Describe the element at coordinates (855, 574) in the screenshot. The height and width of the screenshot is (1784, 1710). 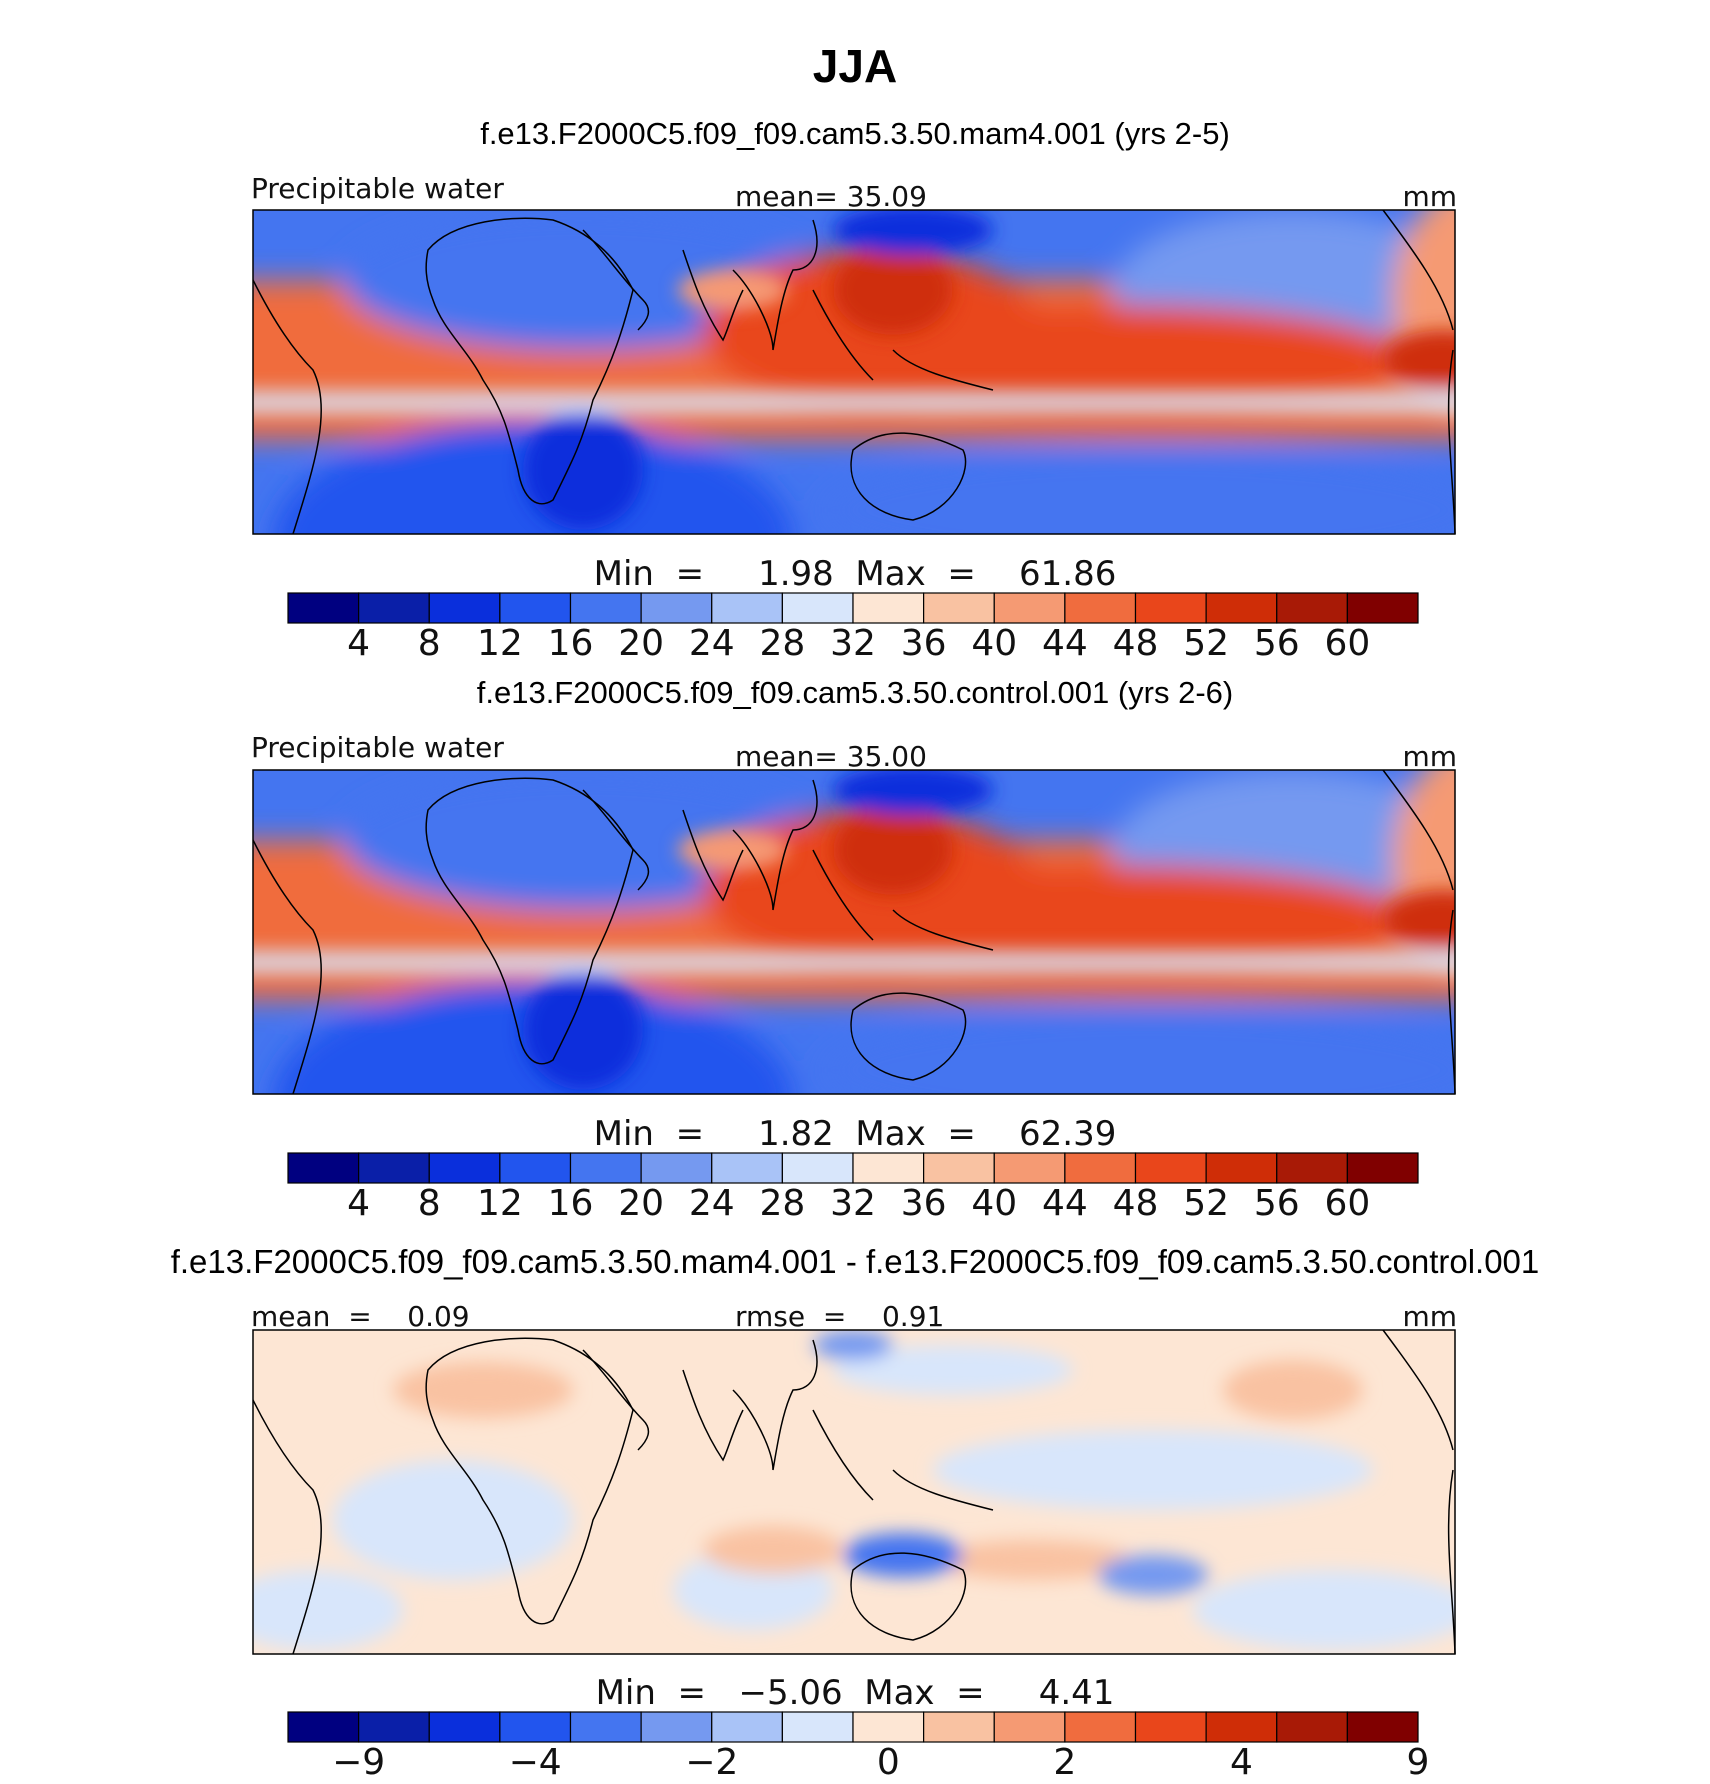
I see `minmax-label: Min = 1.98 Max = 61.86` at that location.